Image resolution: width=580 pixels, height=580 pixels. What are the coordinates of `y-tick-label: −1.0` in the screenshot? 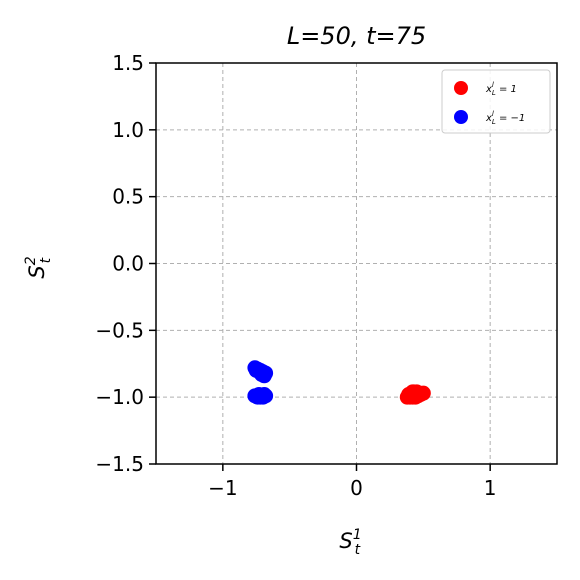 It's located at (119, 397).